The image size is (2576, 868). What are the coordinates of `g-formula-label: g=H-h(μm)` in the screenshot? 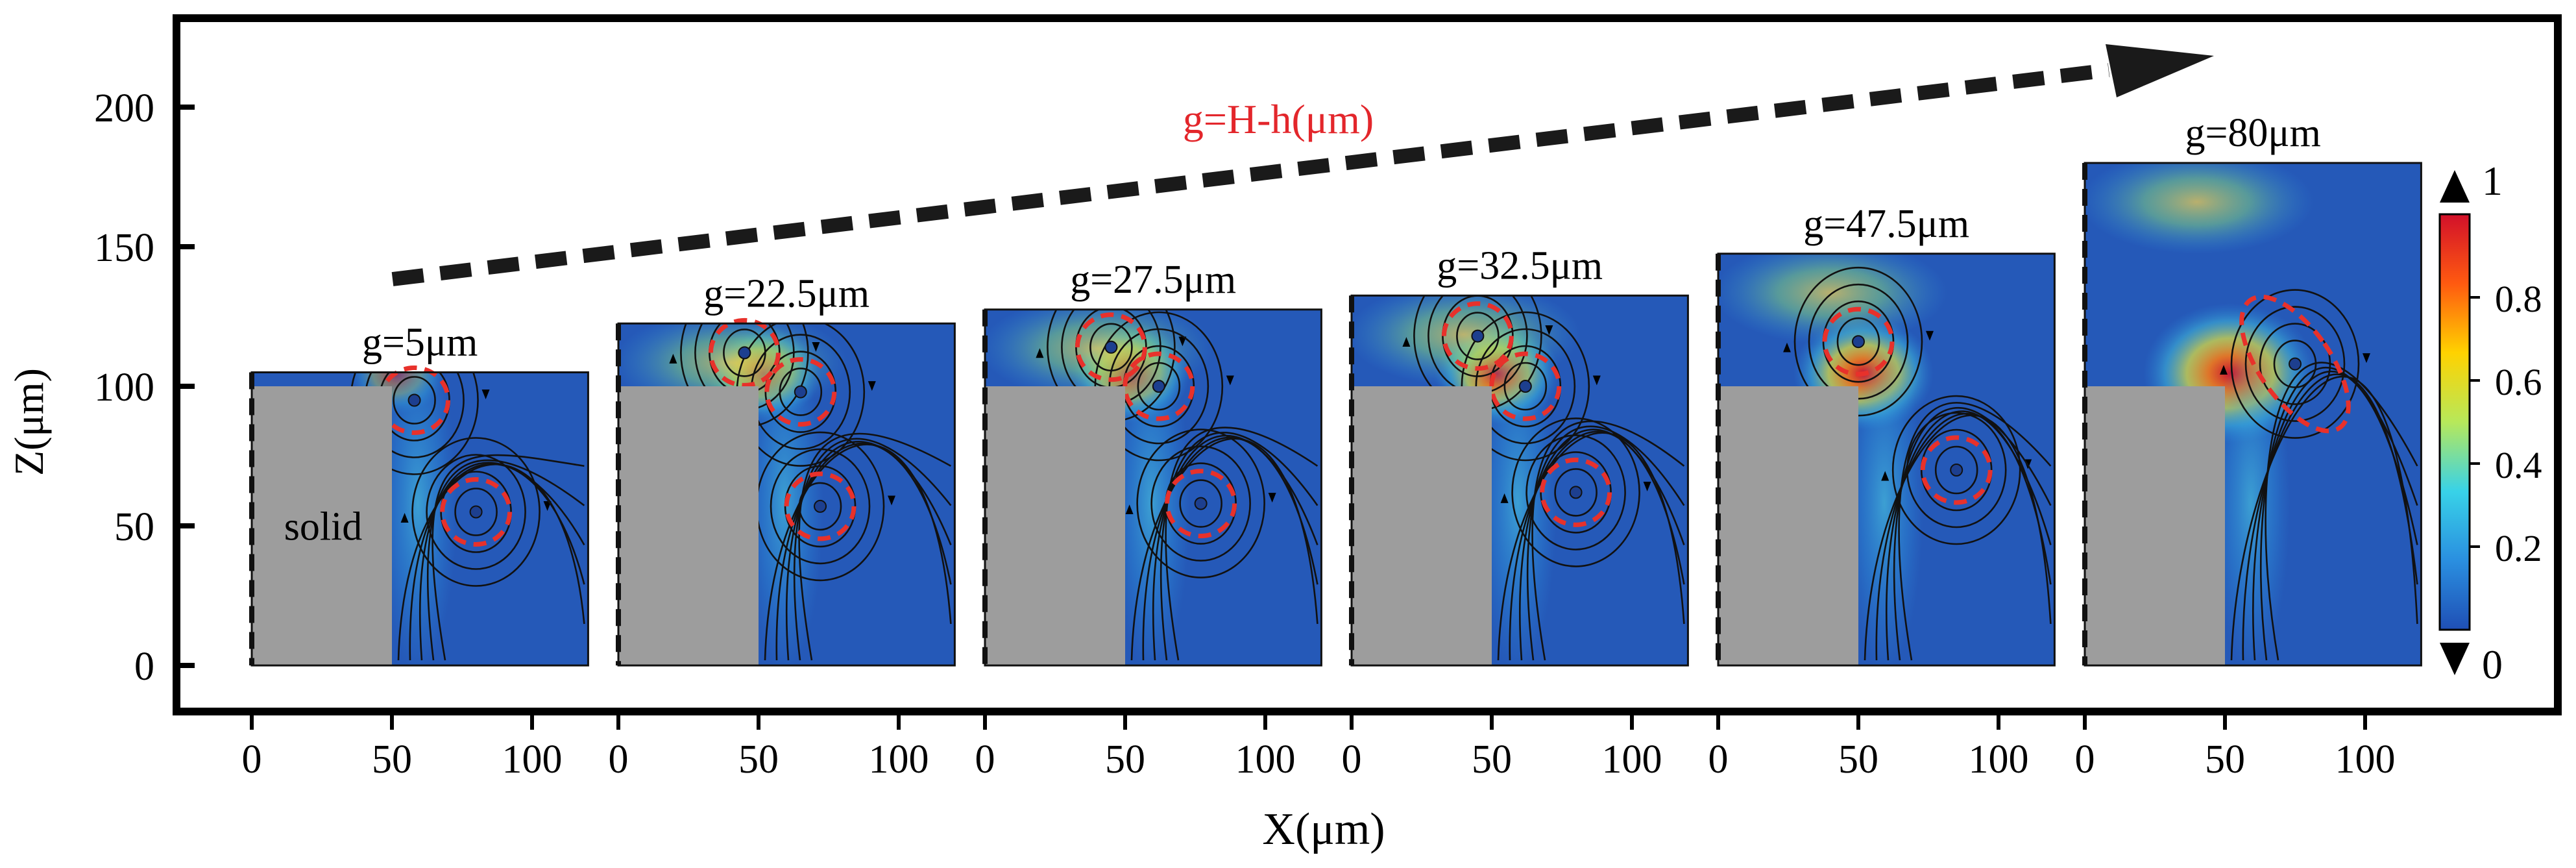 It's located at (1278, 119).